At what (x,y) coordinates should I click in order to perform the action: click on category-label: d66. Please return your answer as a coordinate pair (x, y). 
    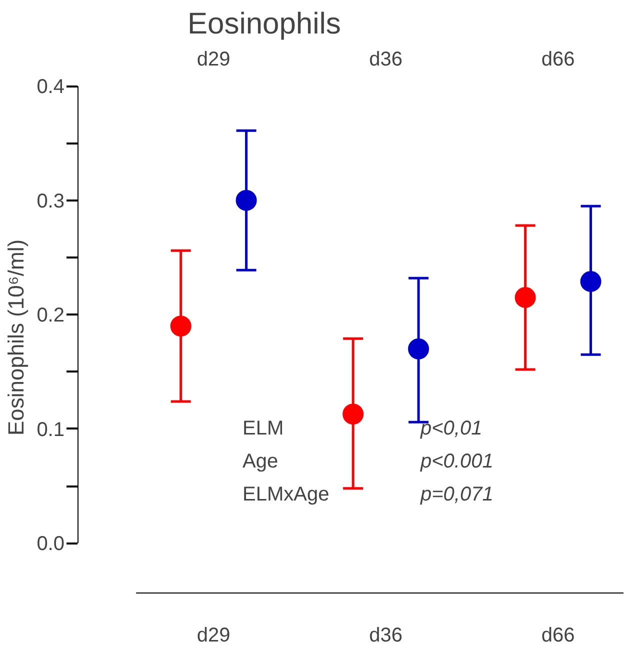
    Looking at the image, I should click on (558, 635).